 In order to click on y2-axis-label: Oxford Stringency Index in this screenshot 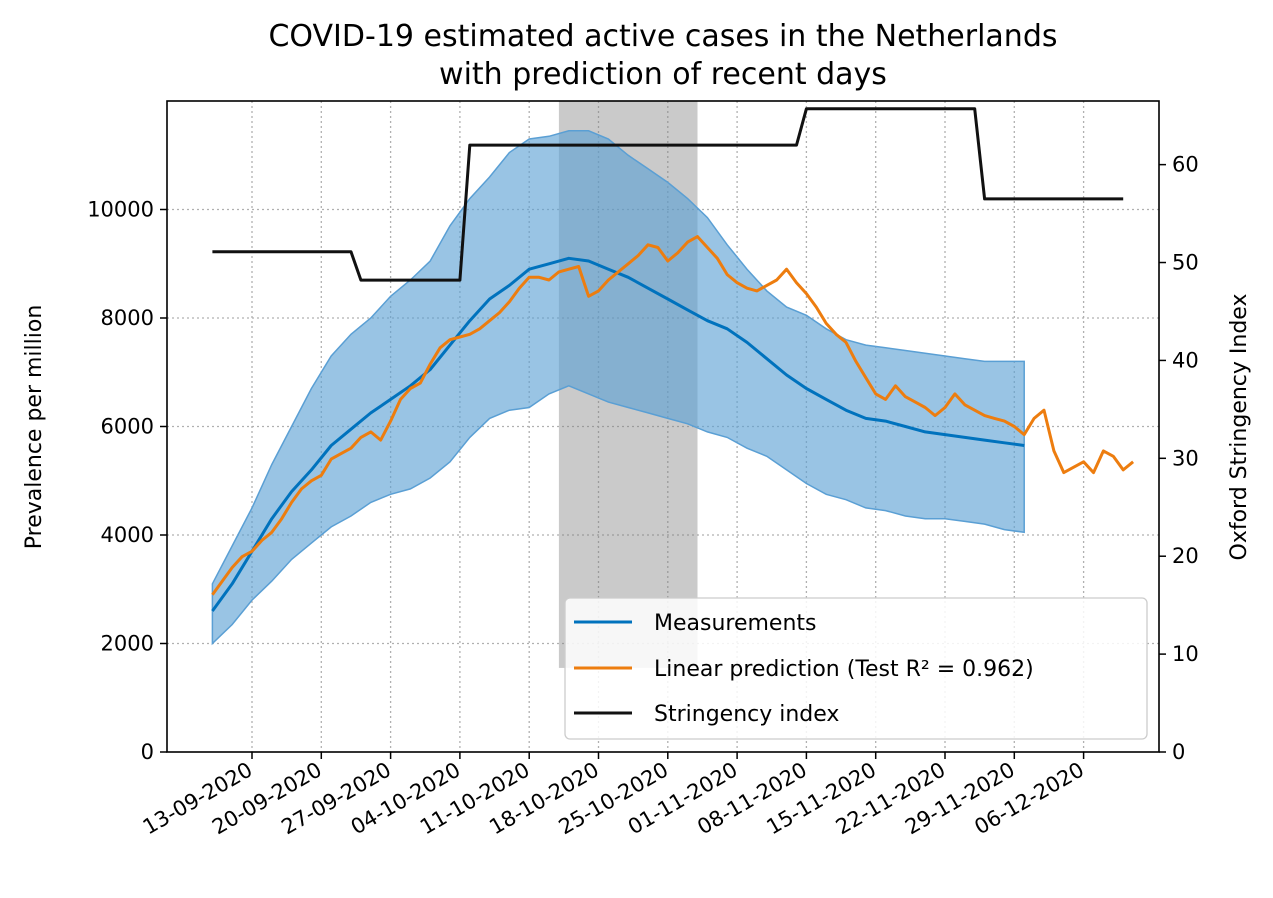, I will do `click(1239, 427)`.